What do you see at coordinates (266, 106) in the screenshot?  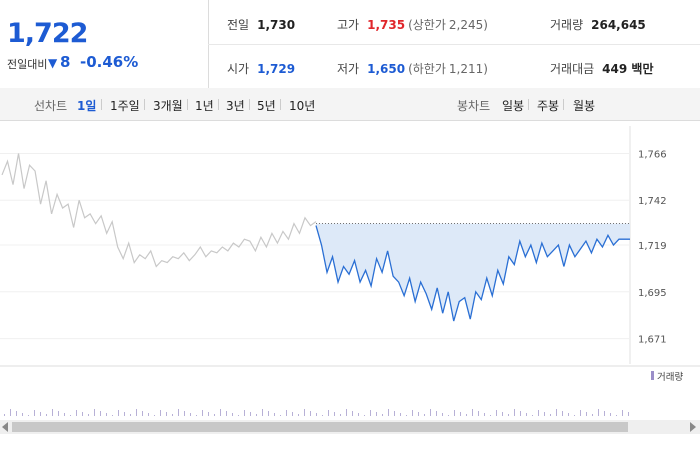 I see `tab-5y: 5년` at bounding box center [266, 106].